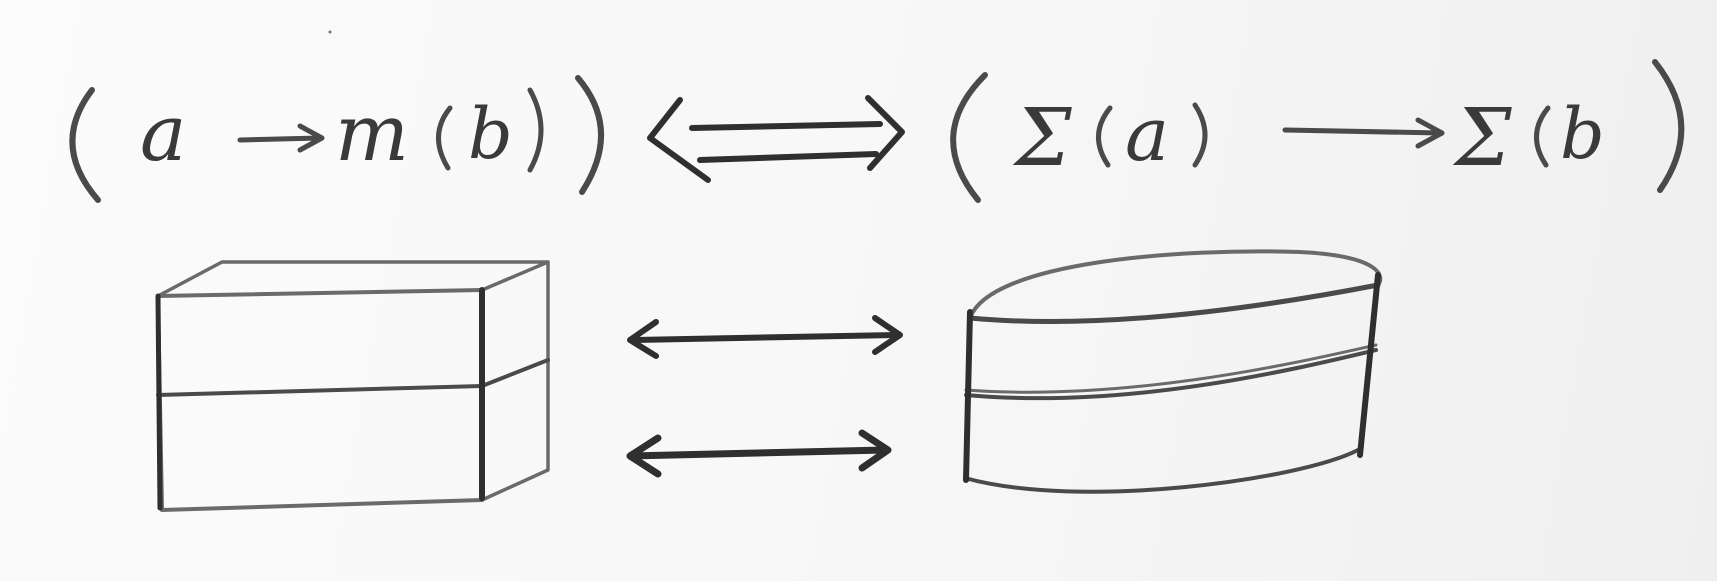 The height and width of the screenshot is (581, 1717). Describe the element at coordinates (330, 32) in the screenshot. I see `stray-mark` at that location.